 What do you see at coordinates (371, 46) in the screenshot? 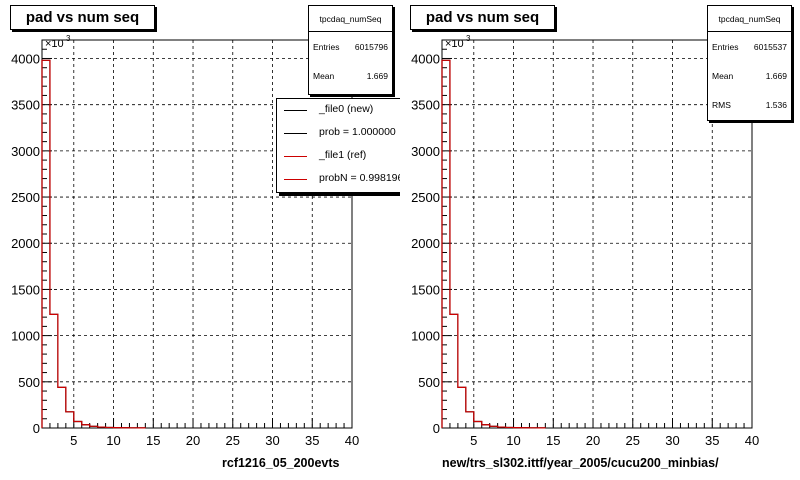
I see `stats-value: 6015796` at bounding box center [371, 46].